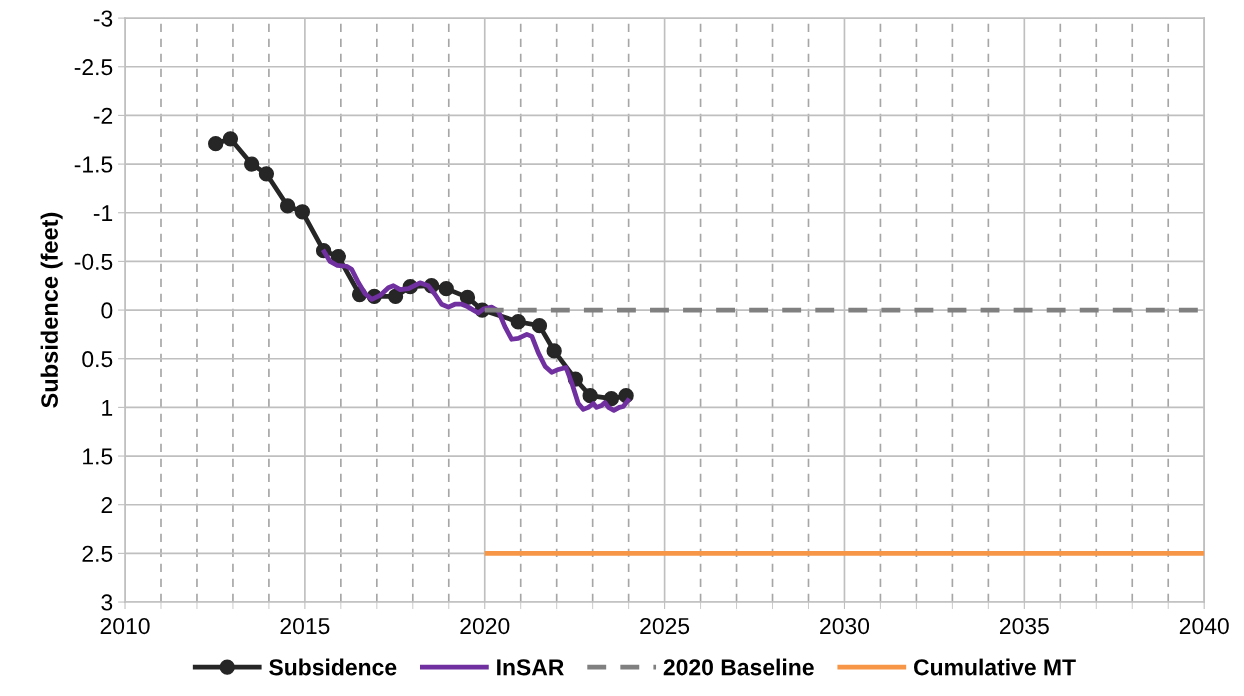  Describe the element at coordinates (93, 67) in the screenshot. I see `y-tick-label: -2.5` at that location.